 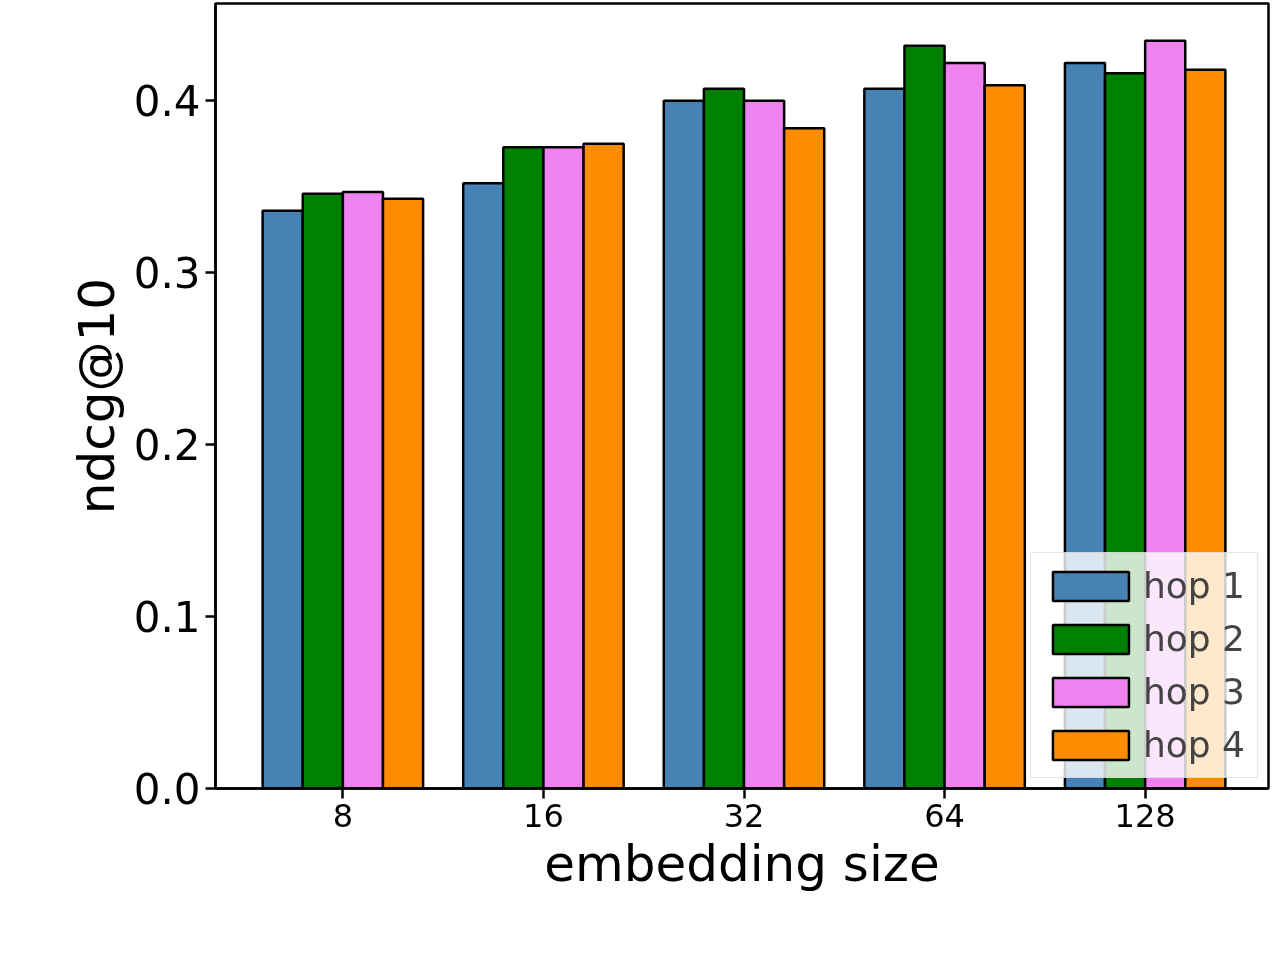 What do you see at coordinates (744, 815) in the screenshot?
I see `x-tick-label: 32` at bounding box center [744, 815].